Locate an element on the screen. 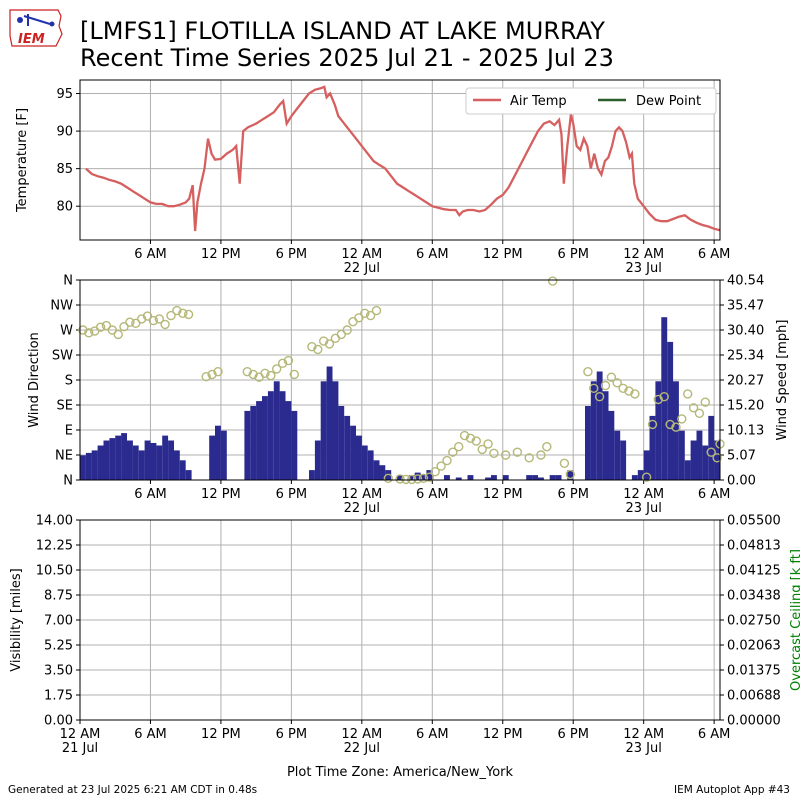 This screenshot has width=800, height=800. temperature-x-tick-label: 6 AM is located at coordinates (714, 254).